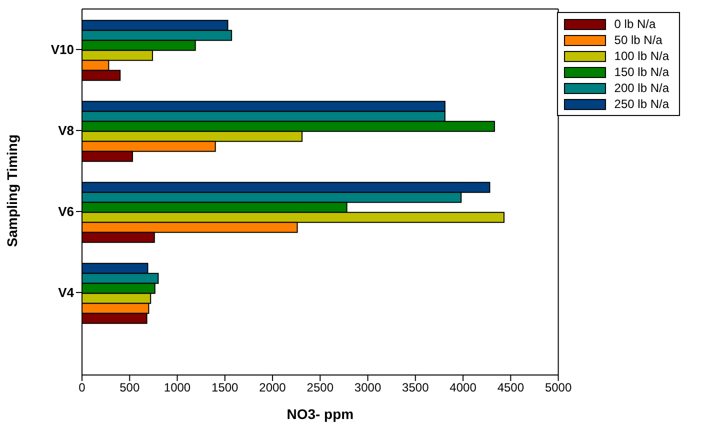 The width and height of the screenshot is (710, 439). I want to click on x-axis-title: NO3- ppm, so click(320, 414).